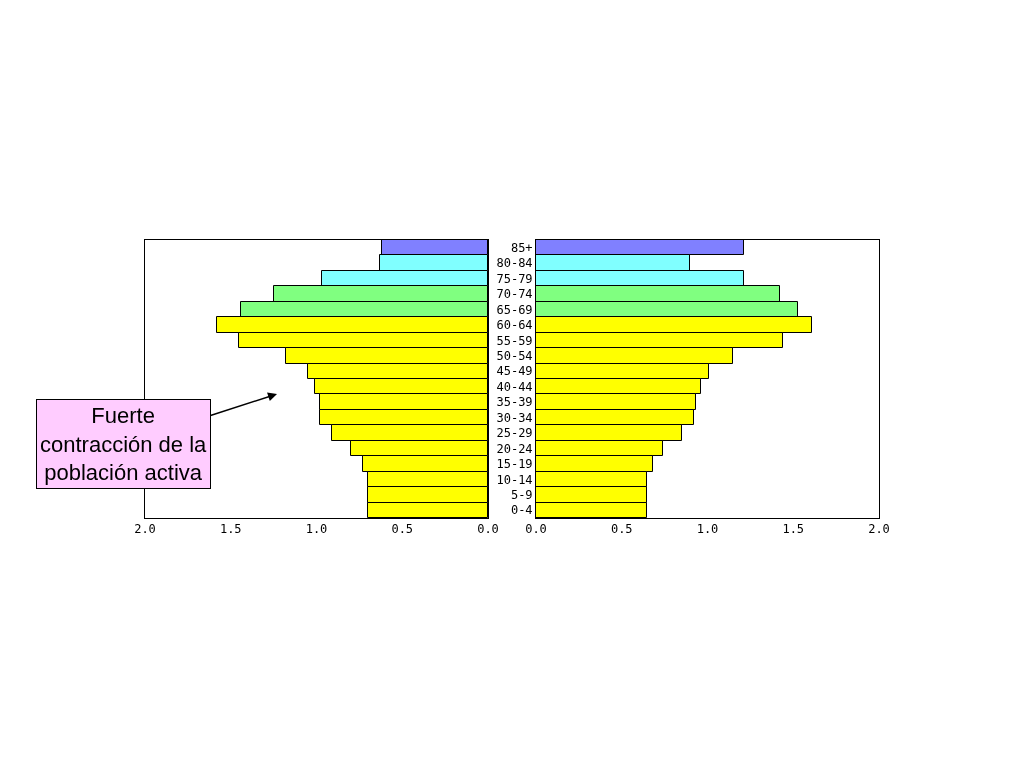 The height and width of the screenshot is (768, 1024). I want to click on y-tick-label: 50-54, so click(514, 356).